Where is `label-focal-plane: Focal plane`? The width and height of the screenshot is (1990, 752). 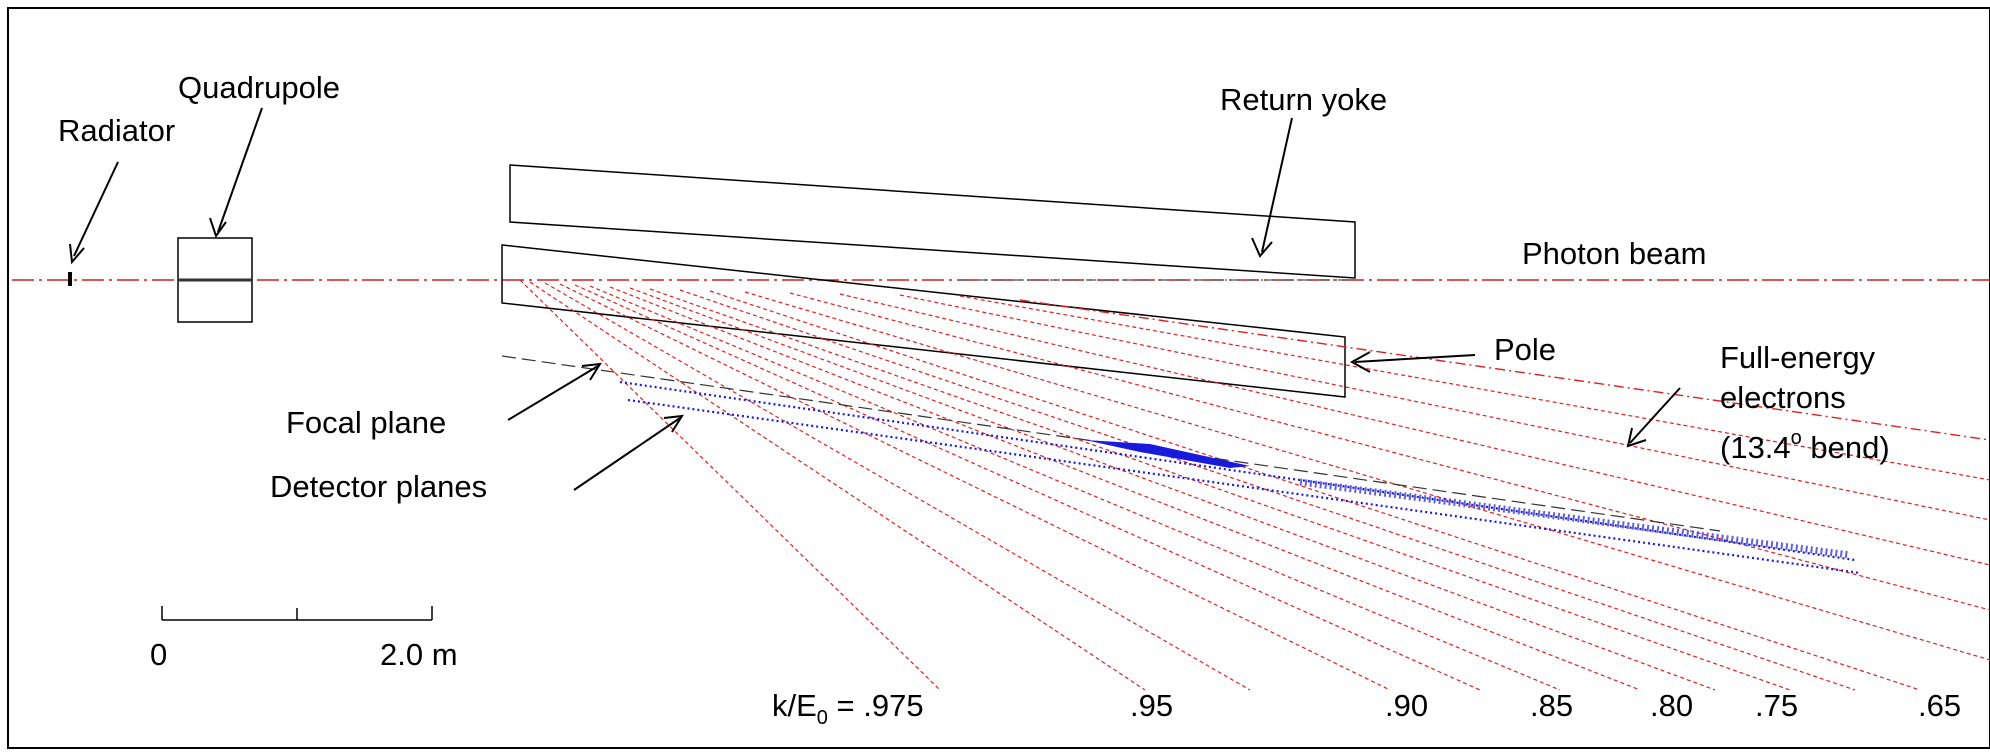 label-focal-plane: Focal plane is located at coordinates (366, 422).